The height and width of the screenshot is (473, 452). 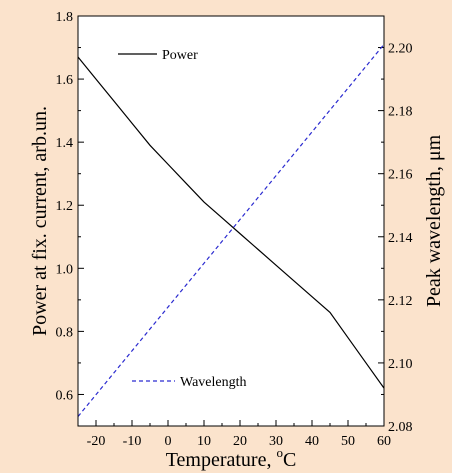 I want to click on legend-label-wavelength: Wavelength, so click(x=213, y=382).